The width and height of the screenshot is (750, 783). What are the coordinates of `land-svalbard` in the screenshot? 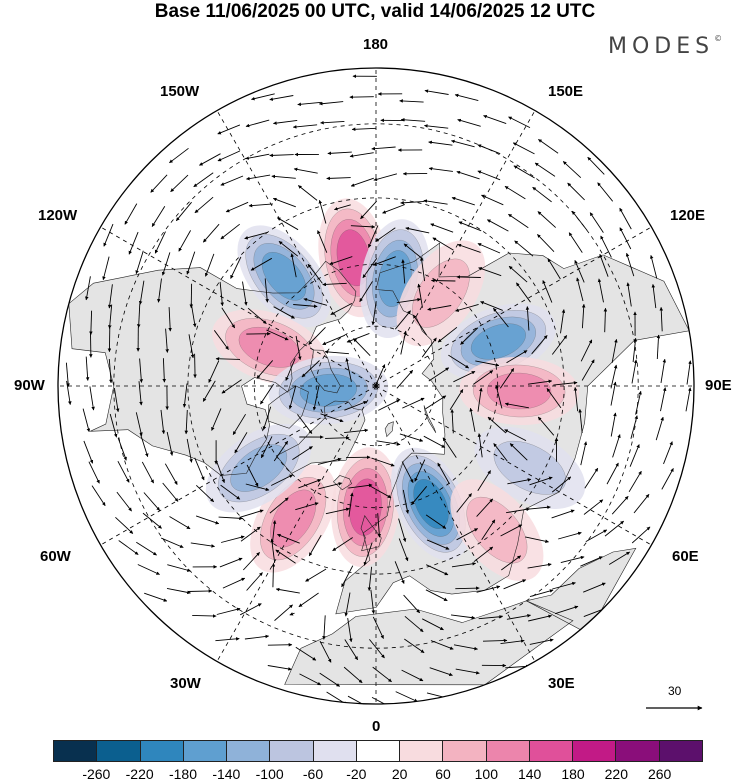 It's located at (389, 429).